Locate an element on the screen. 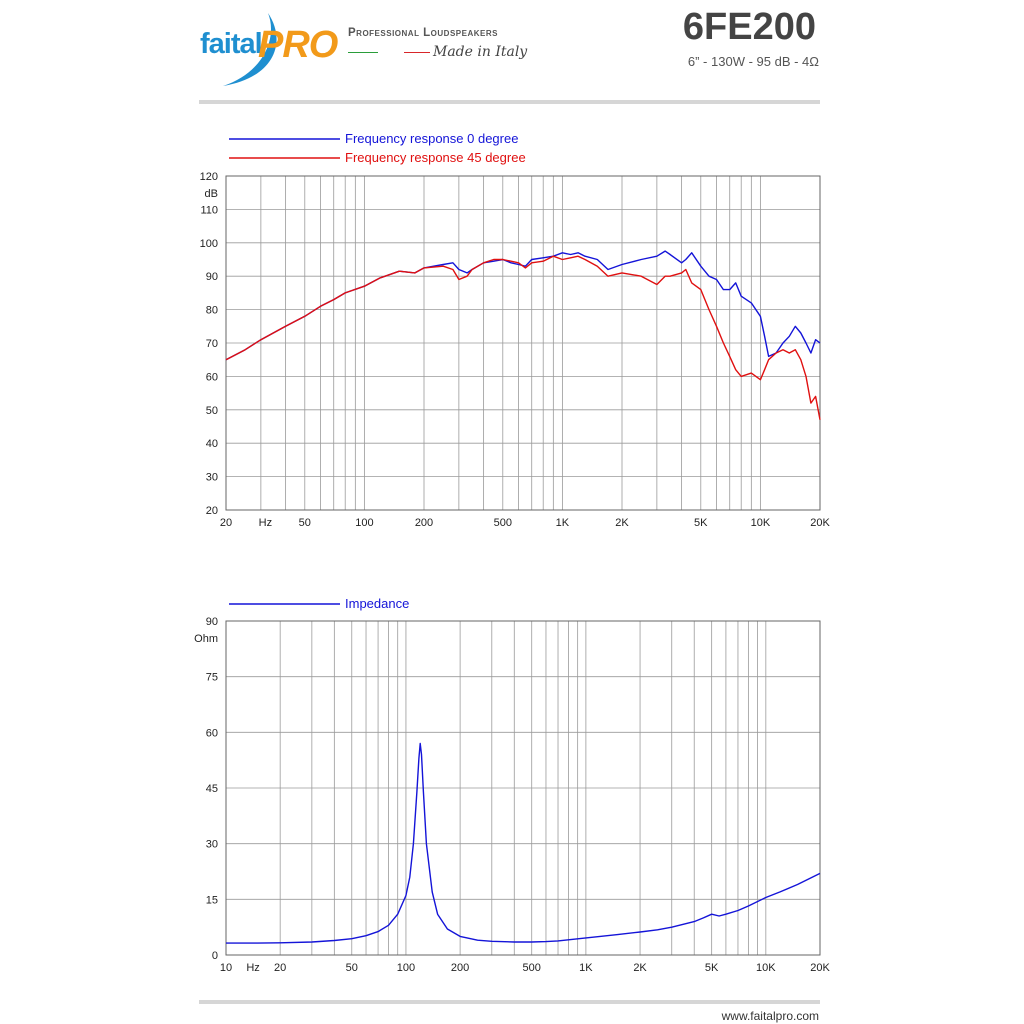  flag-line-red is located at coordinates (417, 52).